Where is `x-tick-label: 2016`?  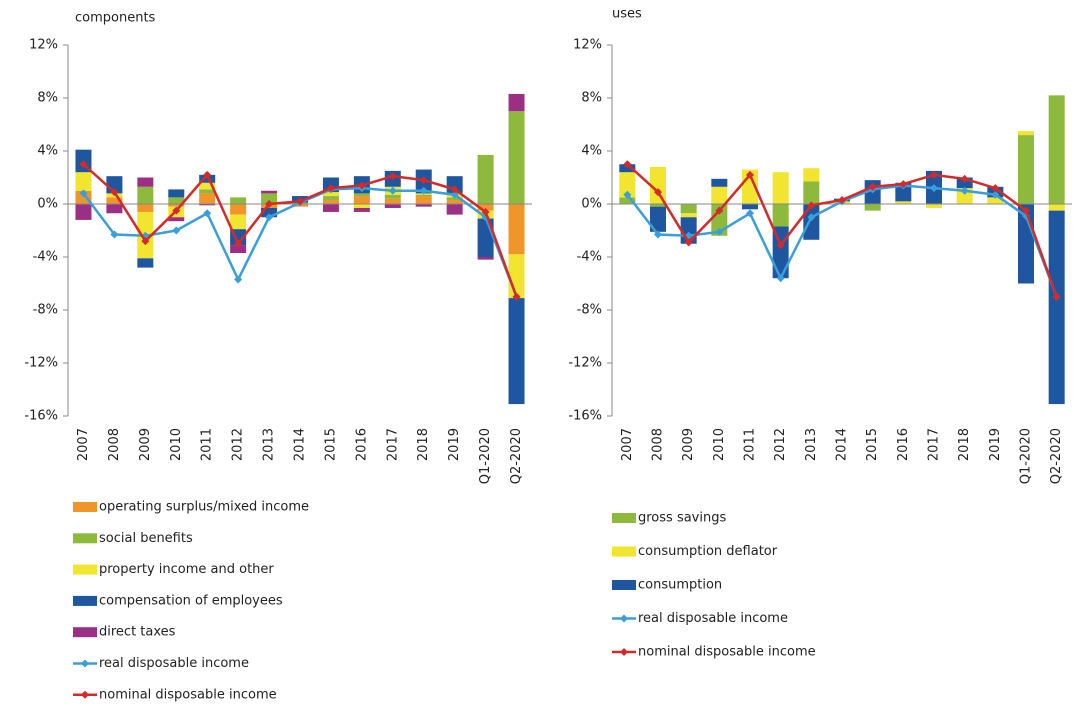
x-tick-label: 2016 is located at coordinates (361, 444).